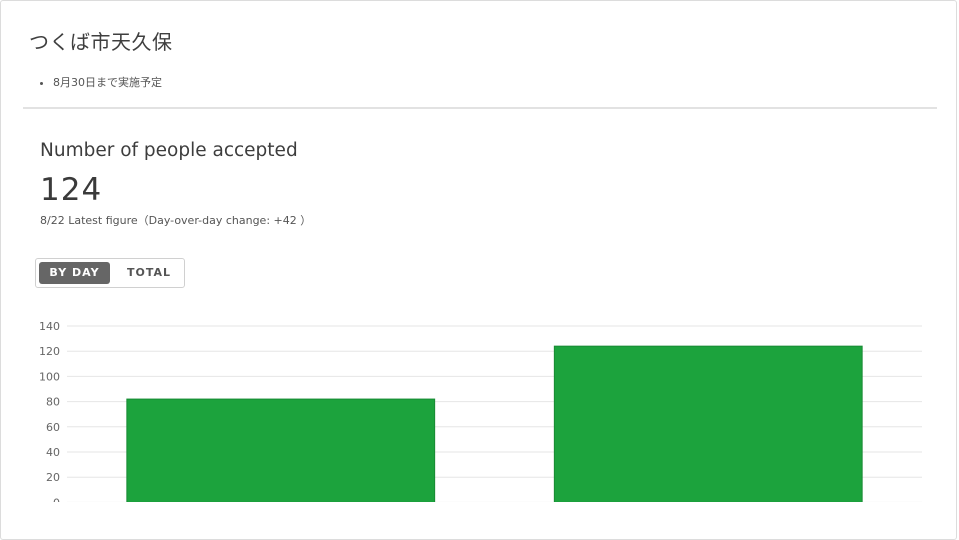 The height and width of the screenshot is (540, 959). What do you see at coordinates (71, 190) in the screenshot?
I see `accepted-count: 124` at bounding box center [71, 190].